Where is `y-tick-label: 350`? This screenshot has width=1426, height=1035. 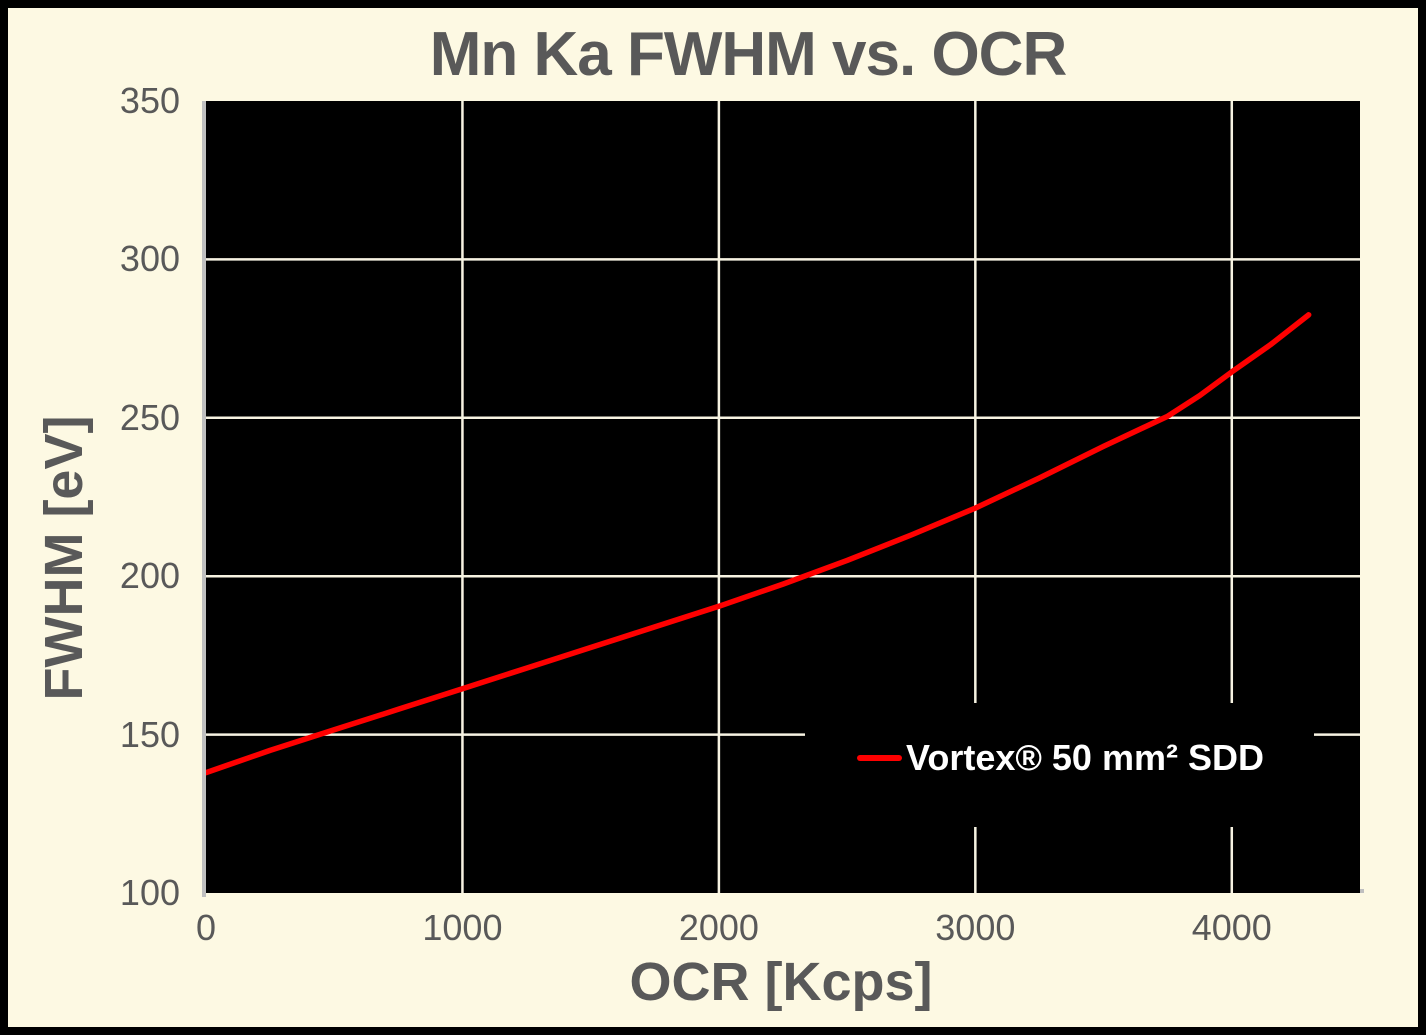
y-tick-label: 350 is located at coordinates (149, 100).